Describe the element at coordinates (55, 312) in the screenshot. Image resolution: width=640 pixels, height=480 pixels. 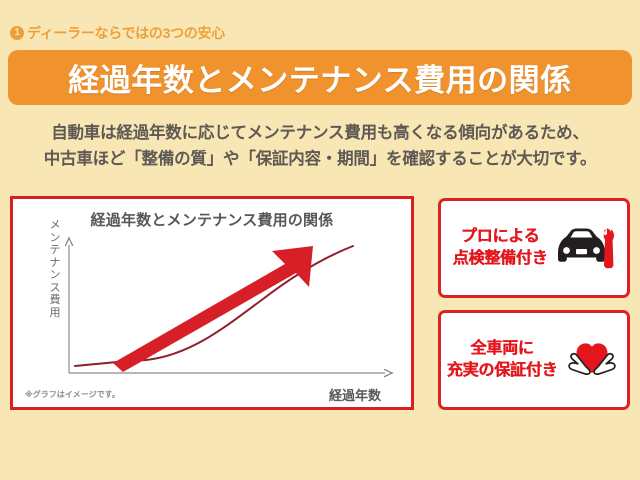
I see `y-axis-char-8: 用` at that location.